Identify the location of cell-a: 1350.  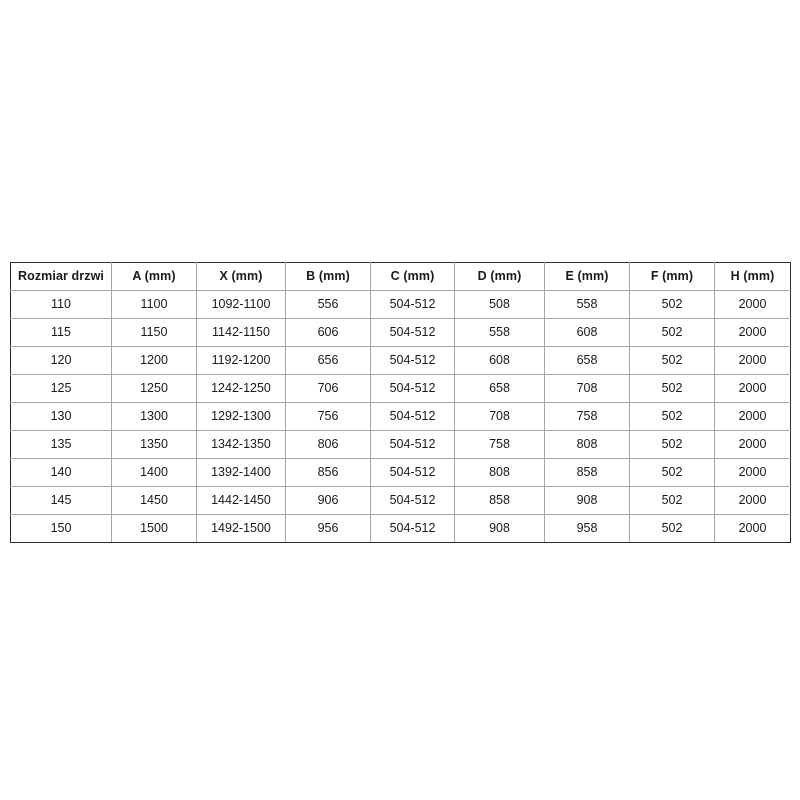
(154, 444).